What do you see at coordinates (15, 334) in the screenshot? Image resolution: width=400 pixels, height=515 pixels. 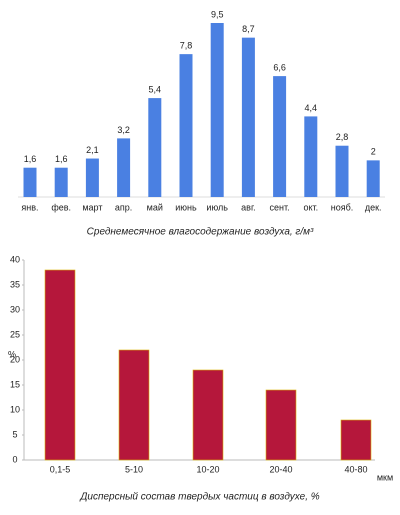 I see `y-tick-label: 25` at bounding box center [15, 334].